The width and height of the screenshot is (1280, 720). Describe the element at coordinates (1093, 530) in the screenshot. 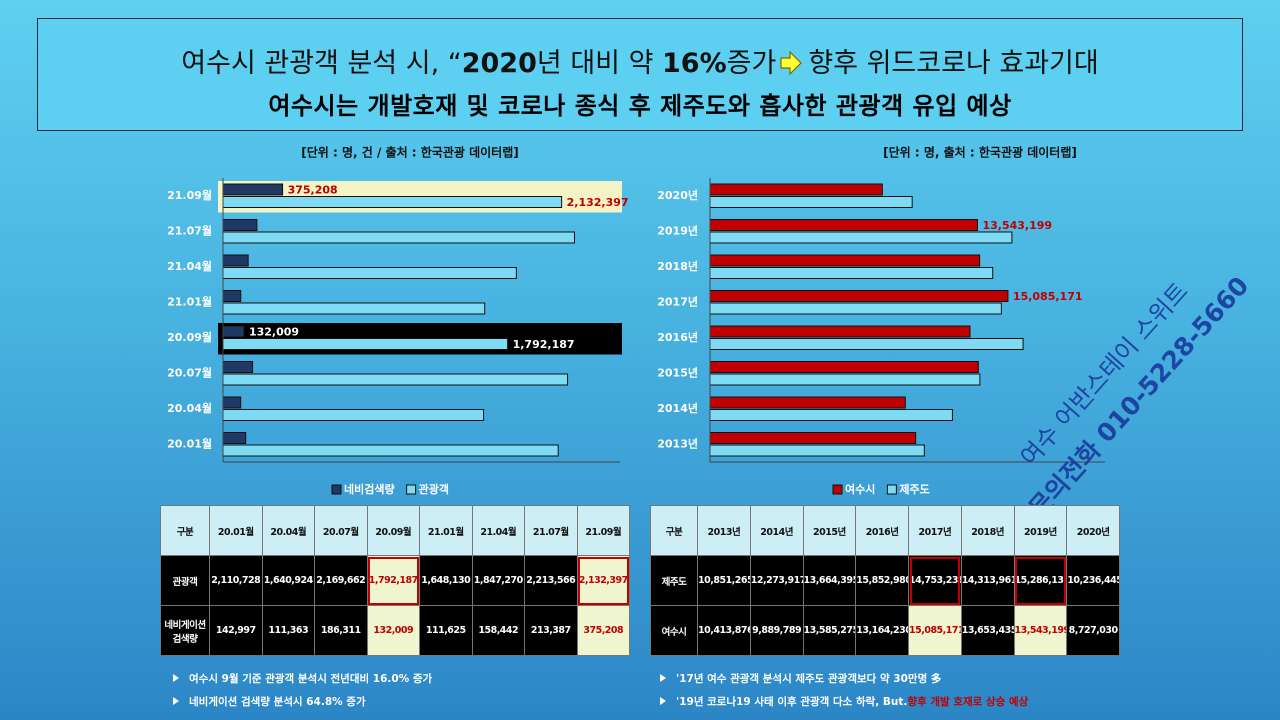

I see `header-cell: 2020년` at that location.